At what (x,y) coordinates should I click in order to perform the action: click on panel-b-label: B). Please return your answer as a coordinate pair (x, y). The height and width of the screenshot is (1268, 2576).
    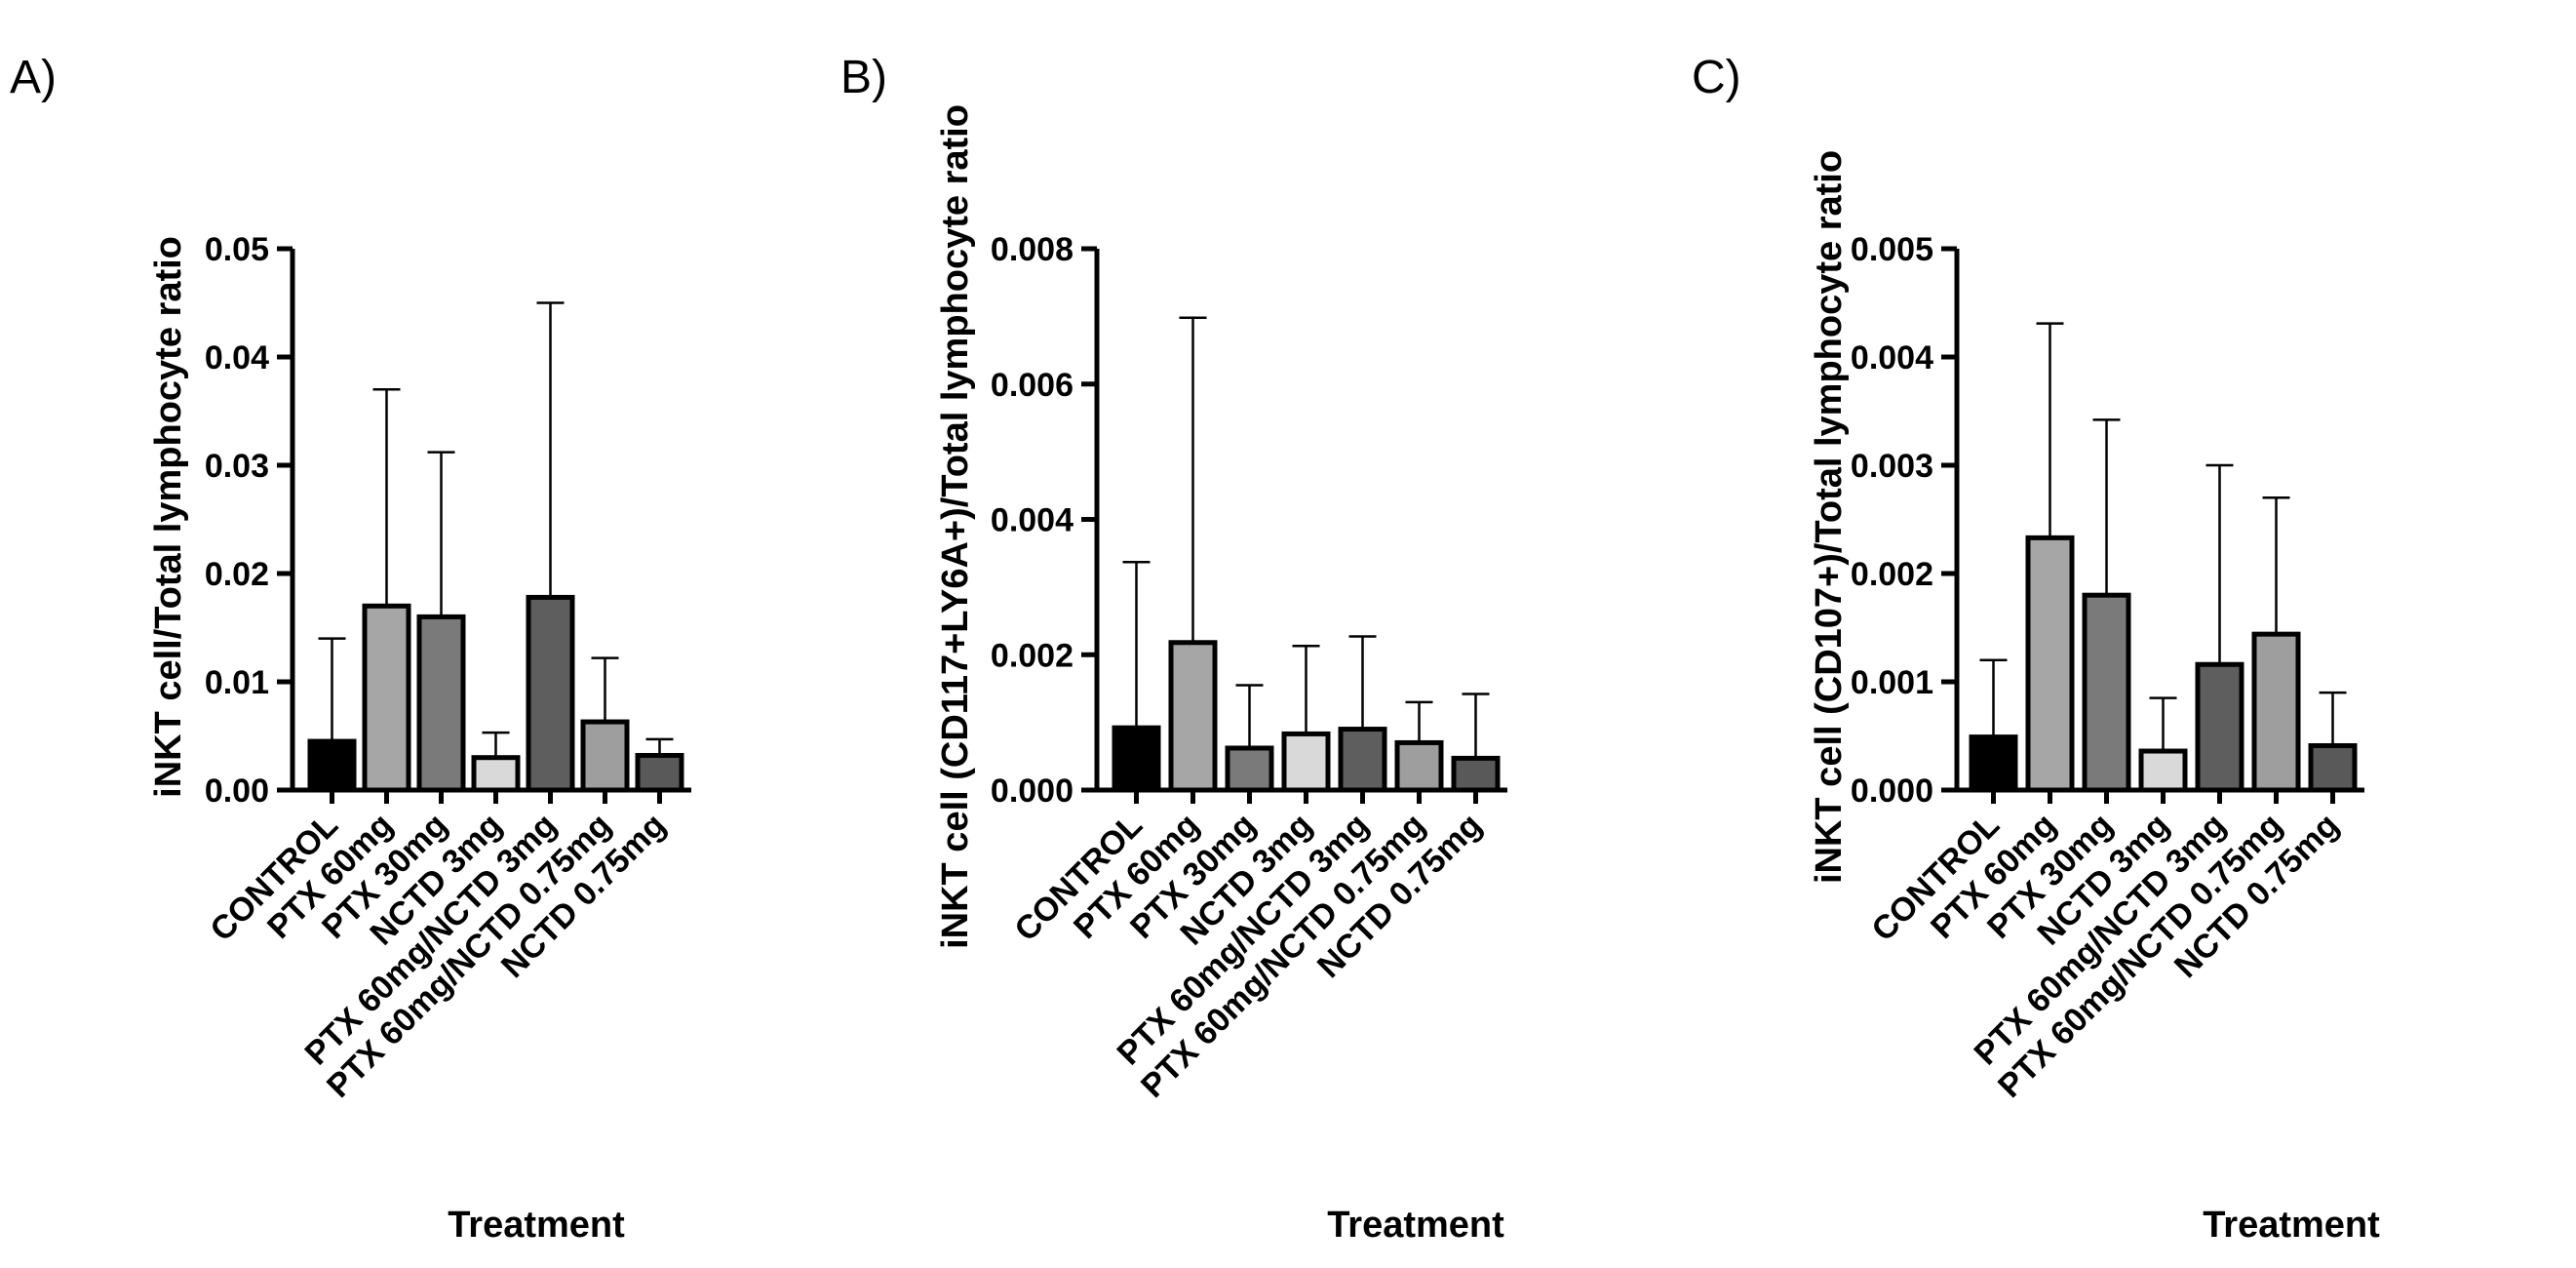
    Looking at the image, I should click on (863, 78).